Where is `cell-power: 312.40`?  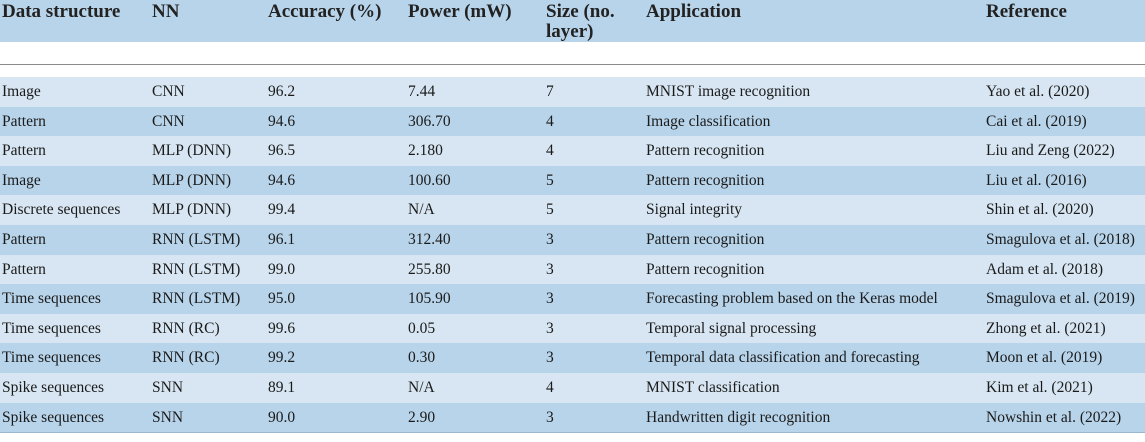
cell-power: 312.40 is located at coordinates (429, 239).